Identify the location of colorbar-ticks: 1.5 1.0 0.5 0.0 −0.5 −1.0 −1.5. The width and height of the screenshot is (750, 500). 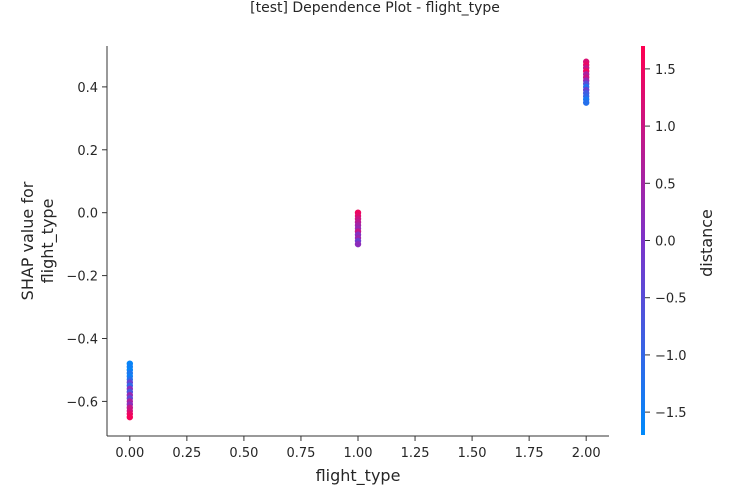
(666, 242).